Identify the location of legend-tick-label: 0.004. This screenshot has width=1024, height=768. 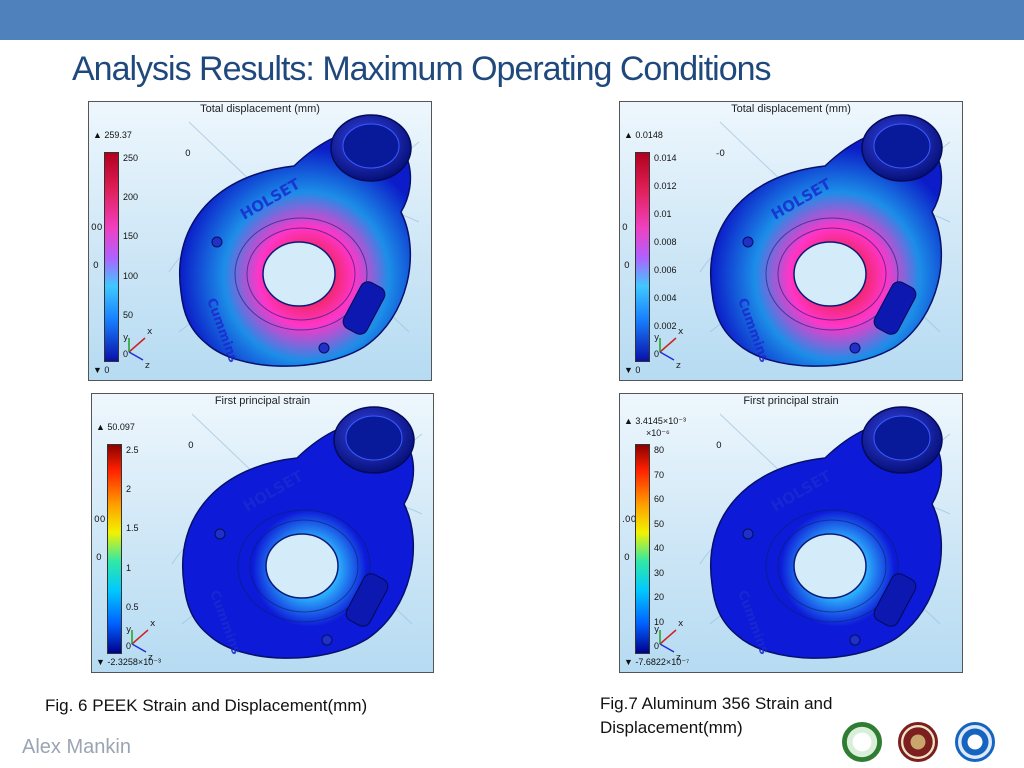
(665, 298).